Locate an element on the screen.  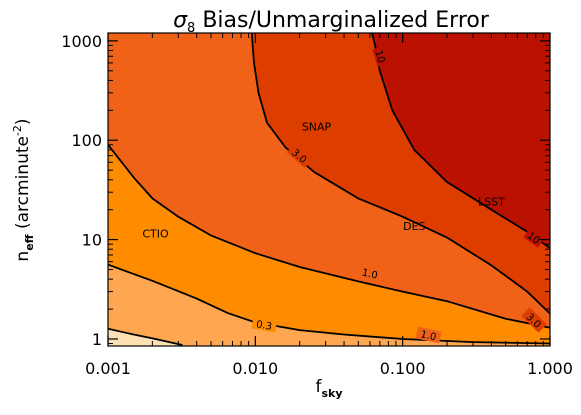
x-tick-label: 0.010 is located at coordinates (255, 368).